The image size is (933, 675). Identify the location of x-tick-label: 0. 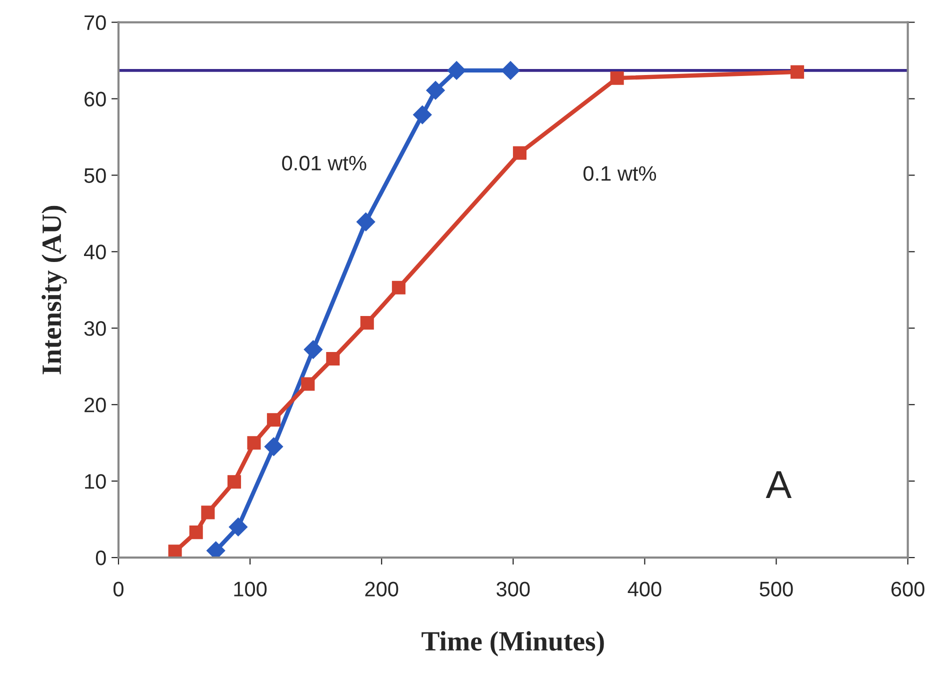
(119, 589).